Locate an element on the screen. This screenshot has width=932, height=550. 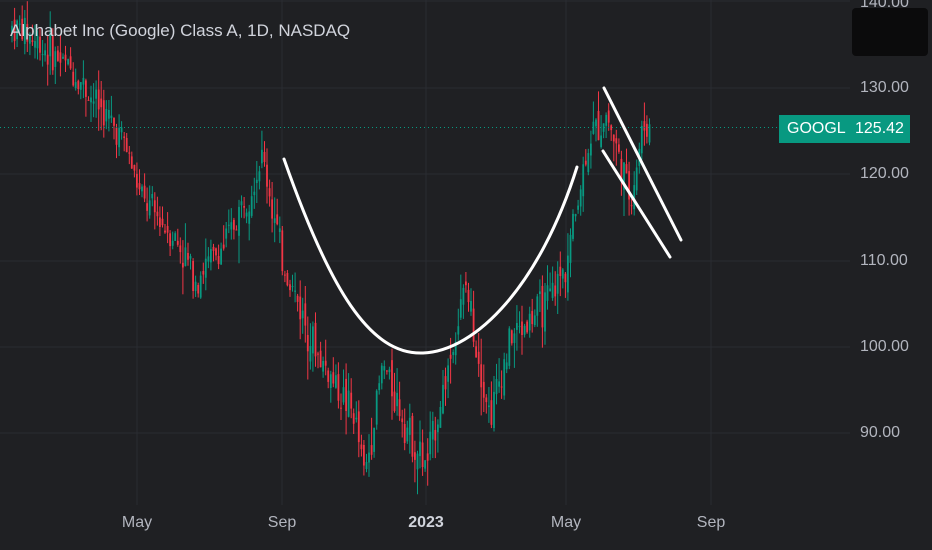
y-tick-label: 90.00 is located at coordinates (880, 432).